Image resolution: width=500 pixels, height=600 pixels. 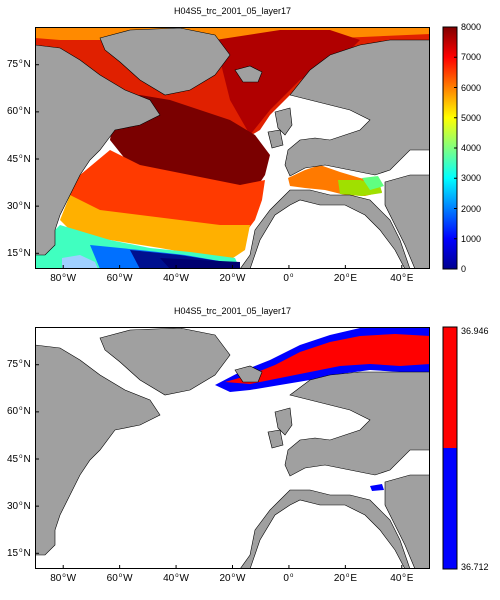 I want to click on colorbar-tick-label: 36.712, so click(x=475, y=567).